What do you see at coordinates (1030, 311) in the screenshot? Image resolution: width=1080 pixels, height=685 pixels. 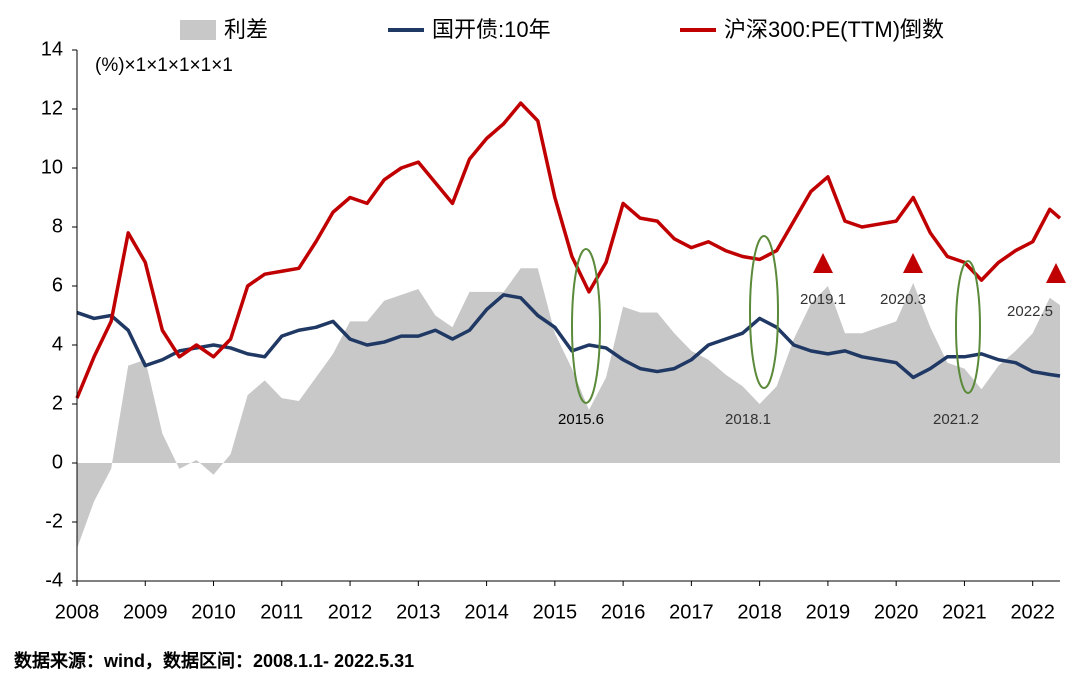 I see `annotation: 2022.5` at bounding box center [1030, 311].